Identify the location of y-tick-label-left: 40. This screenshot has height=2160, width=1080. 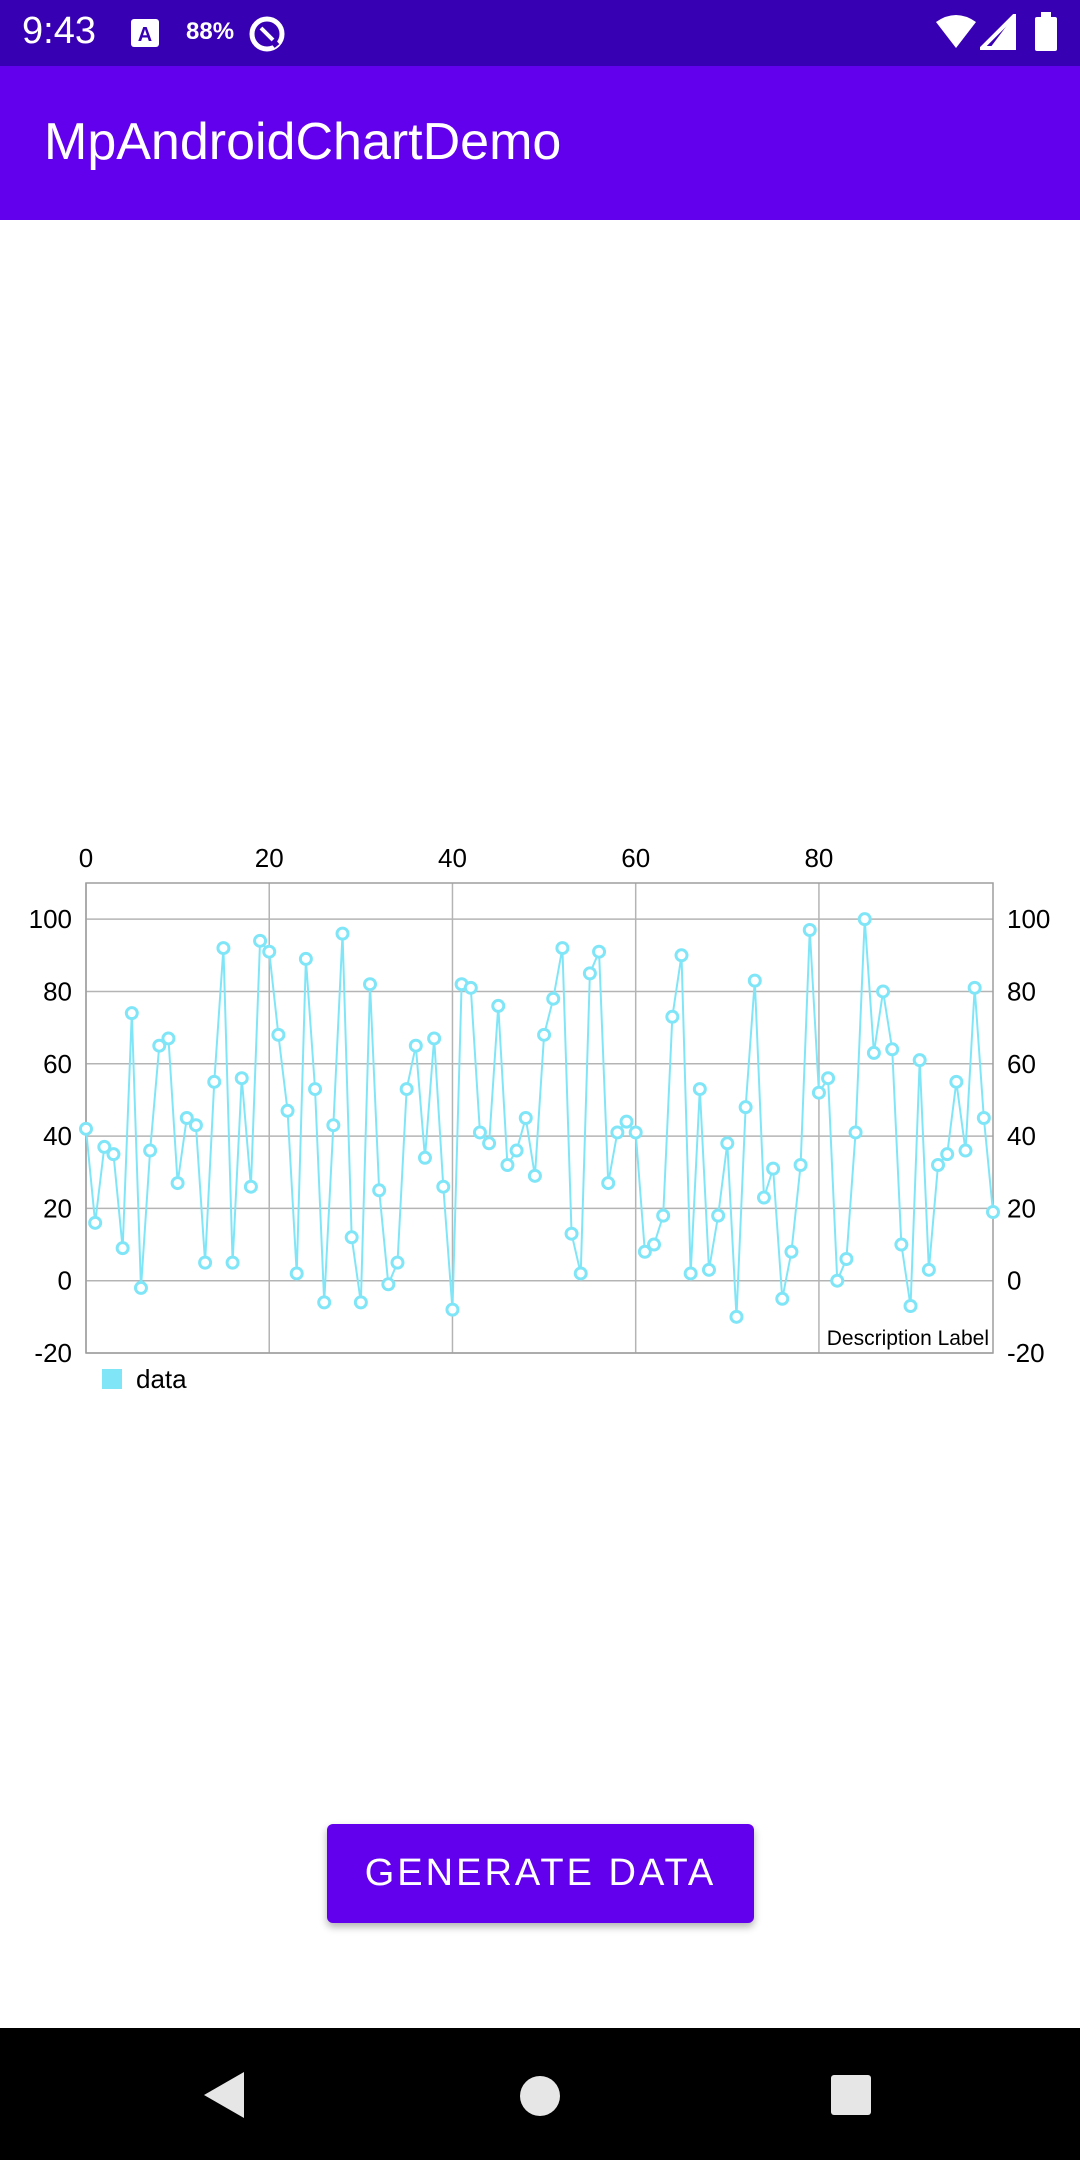
(57, 1136).